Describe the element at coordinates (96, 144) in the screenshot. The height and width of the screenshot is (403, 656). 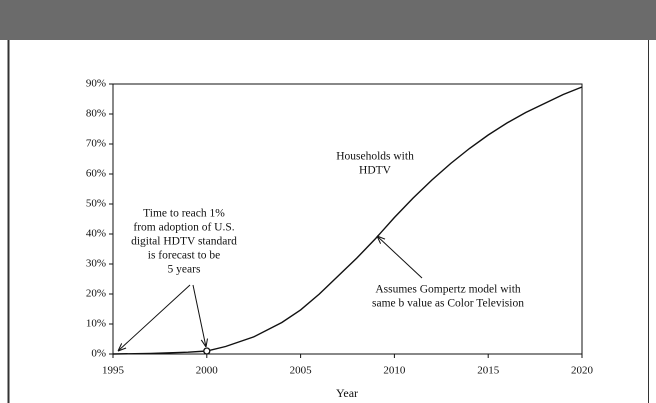
I see `y-tick-label: 70%` at that location.